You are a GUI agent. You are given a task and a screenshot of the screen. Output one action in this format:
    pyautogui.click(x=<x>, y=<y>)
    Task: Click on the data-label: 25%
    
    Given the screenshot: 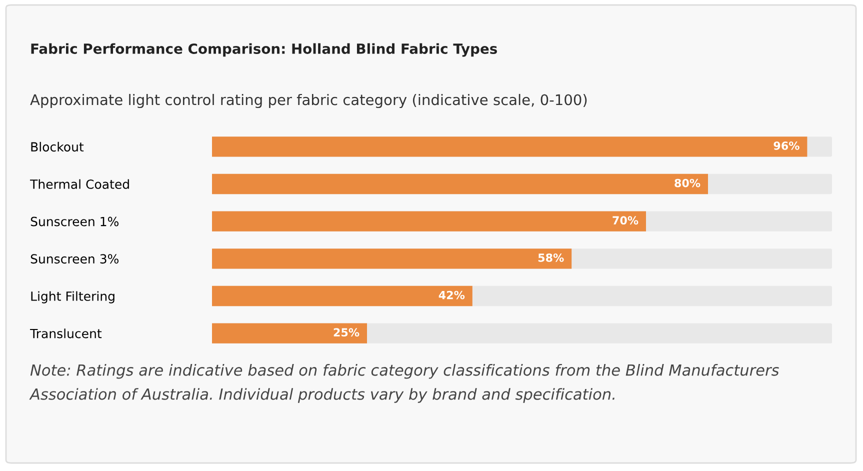 What is the action you would take?
    pyautogui.click(x=347, y=332)
    